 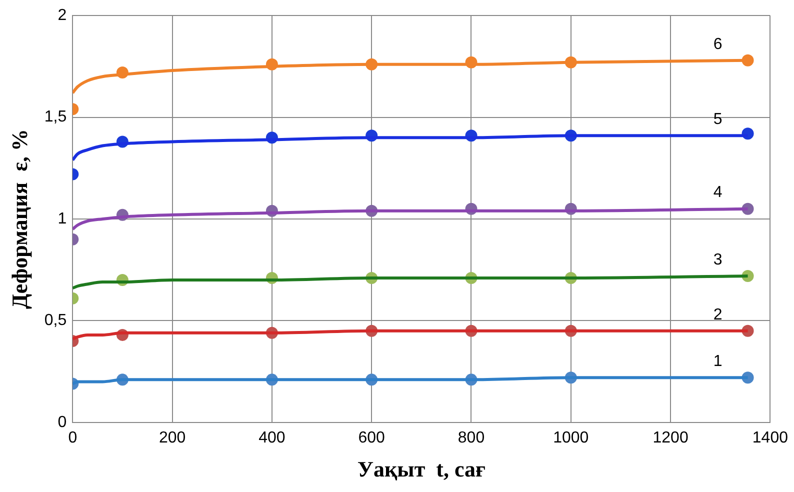 What do you see at coordinates (421, 469) in the screenshot?
I see `x-axis-title: Уақыт t, сағ` at bounding box center [421, 469].